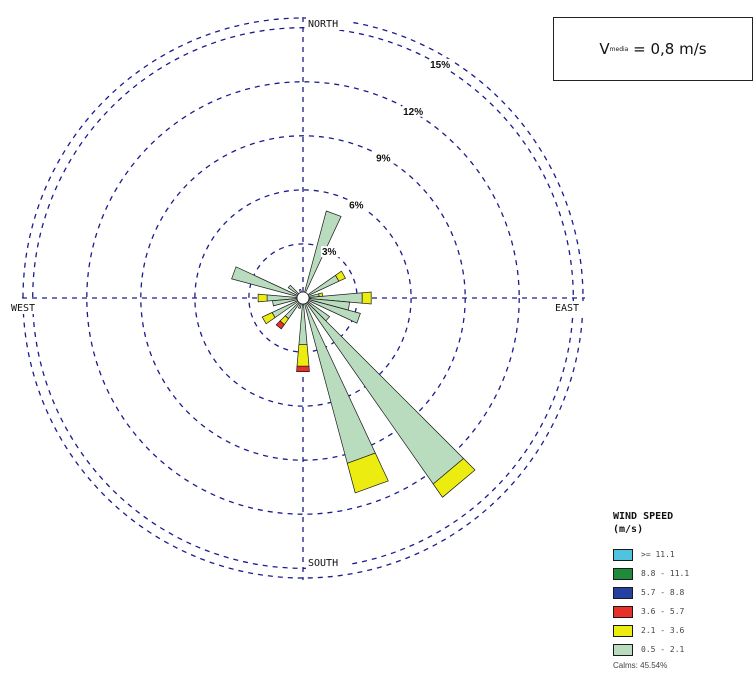 This screenshot has width=756, height=680. Describe the element at coordinates (663, 611) in the screenshot. I see `legend-label-4: 3.6 - 5.7` at that location.